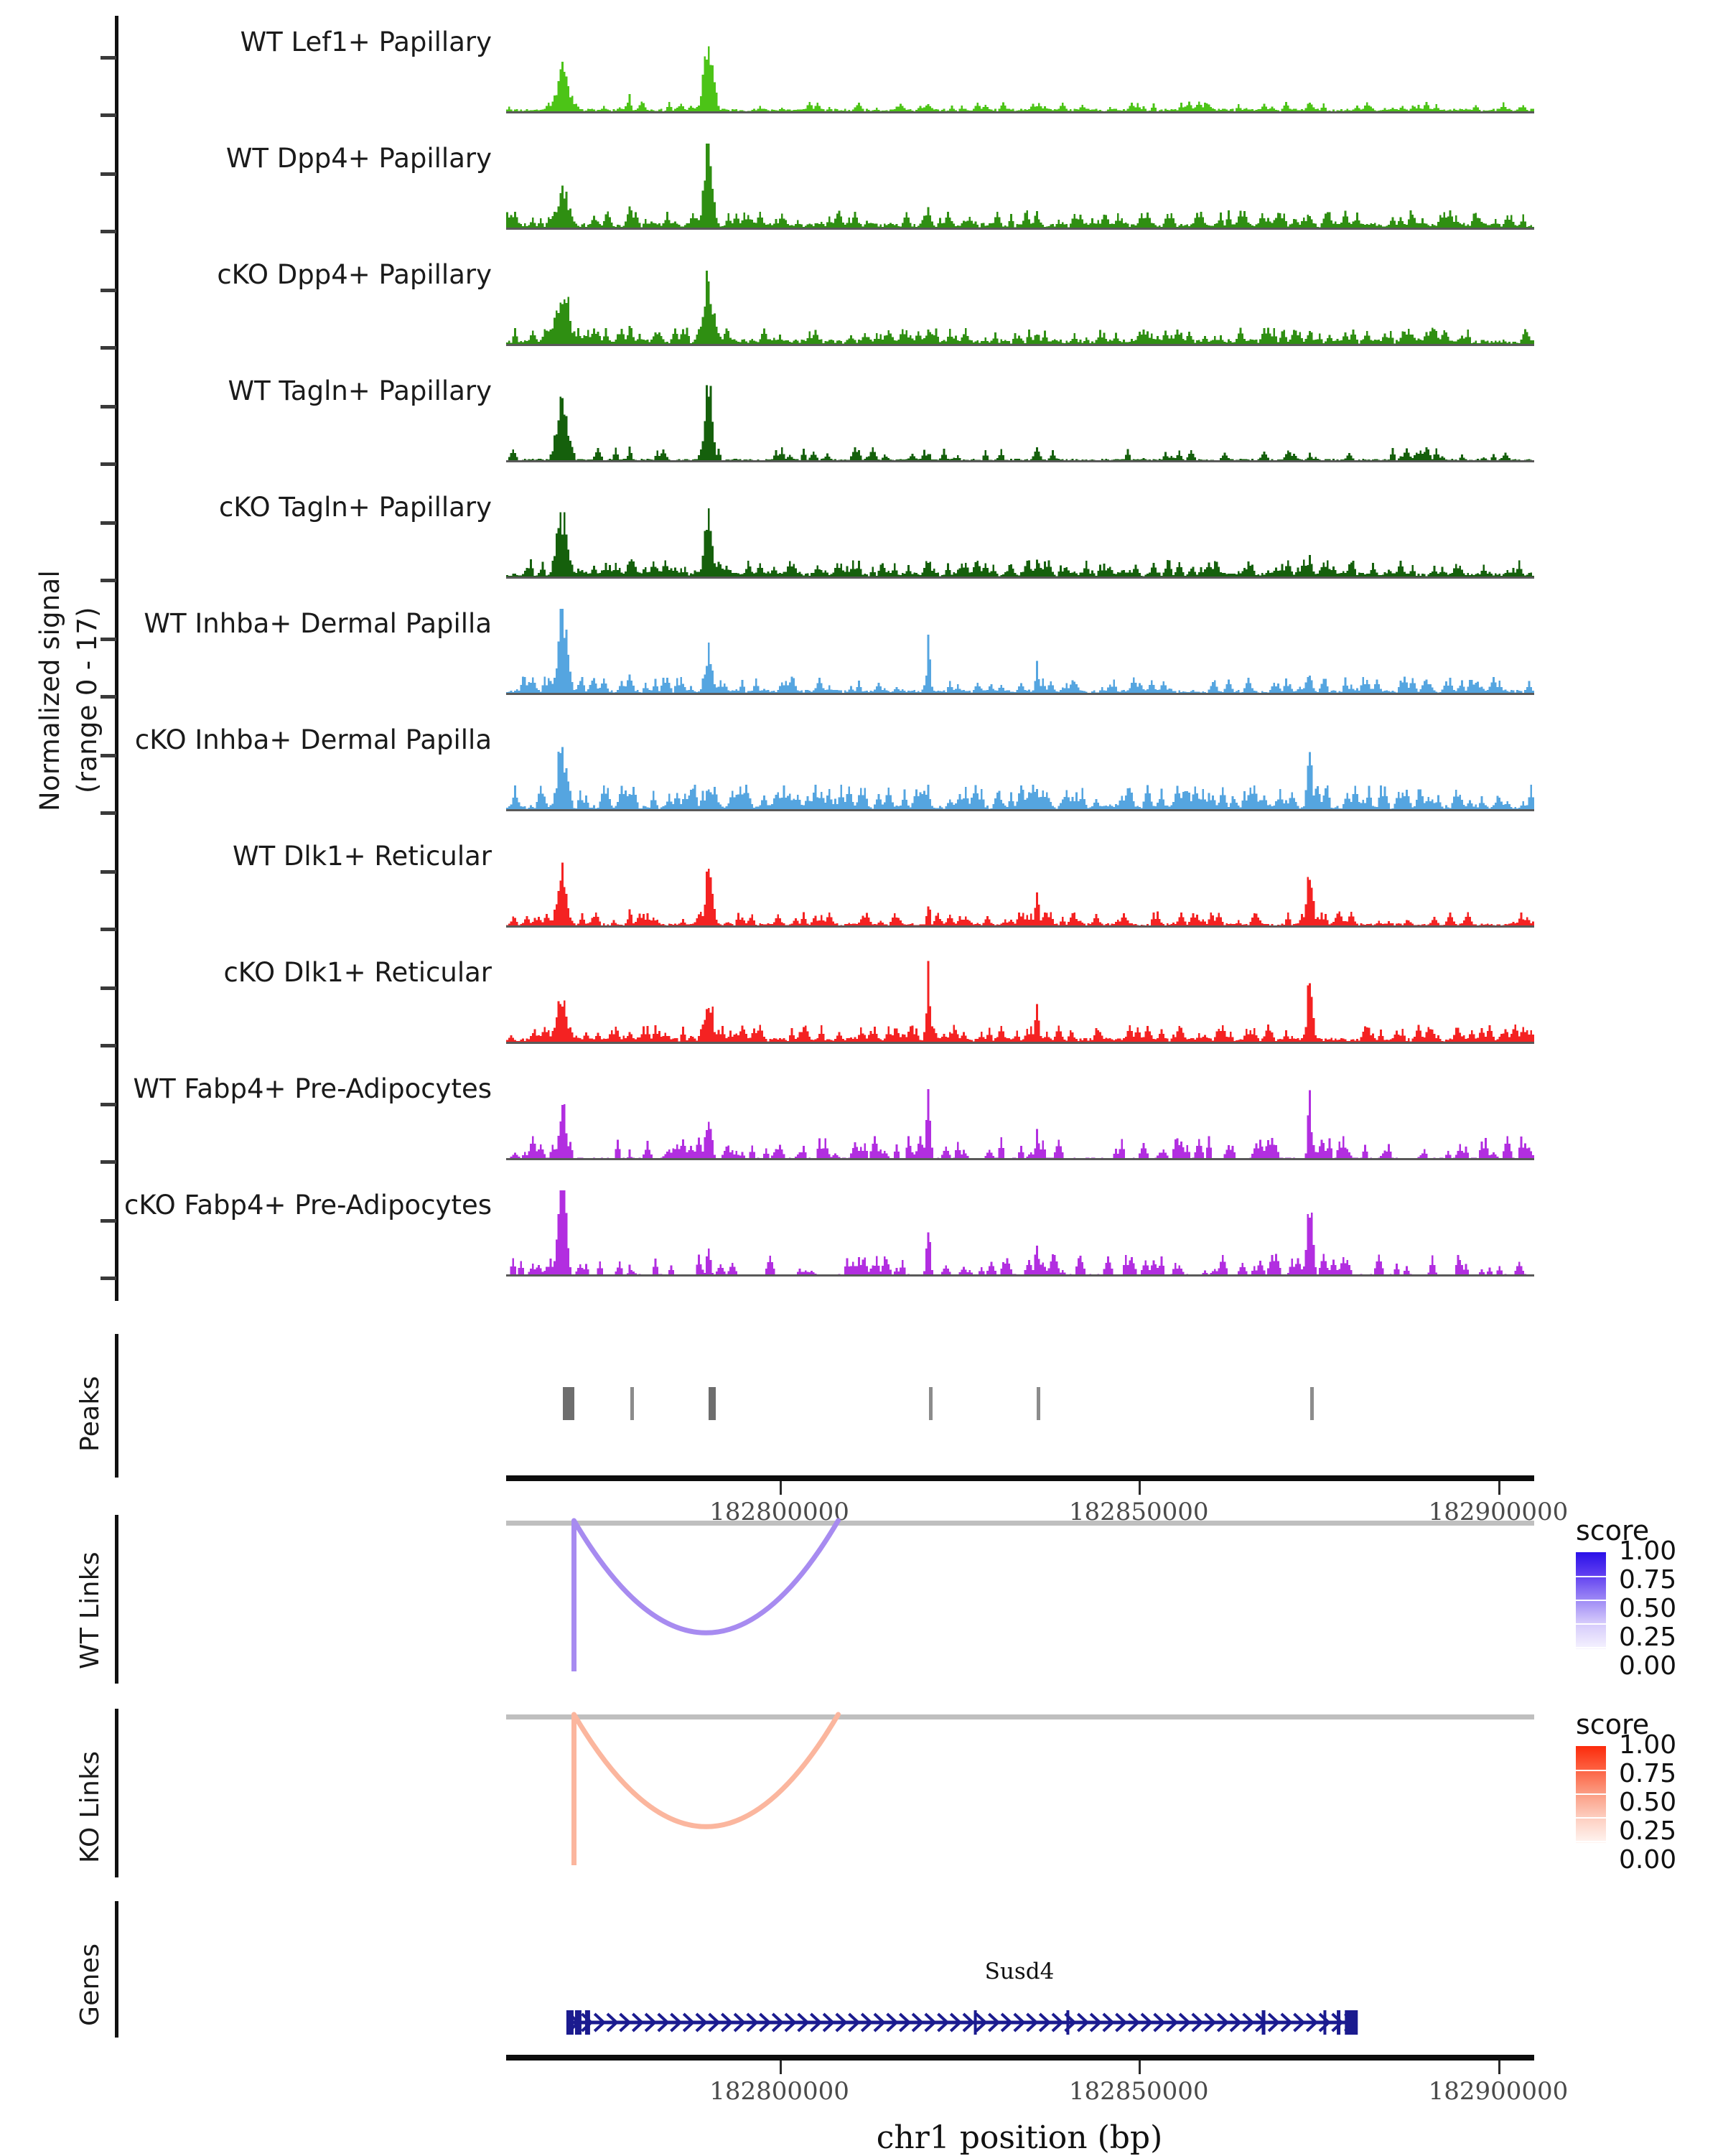 The width and height of the screenshot is (1723, 2156). Describe the element at coordinates (307, 1205) in the screenshot. I see `signal-track-label: cKO Fabp4+ Pre-Adipocytes` at that location.